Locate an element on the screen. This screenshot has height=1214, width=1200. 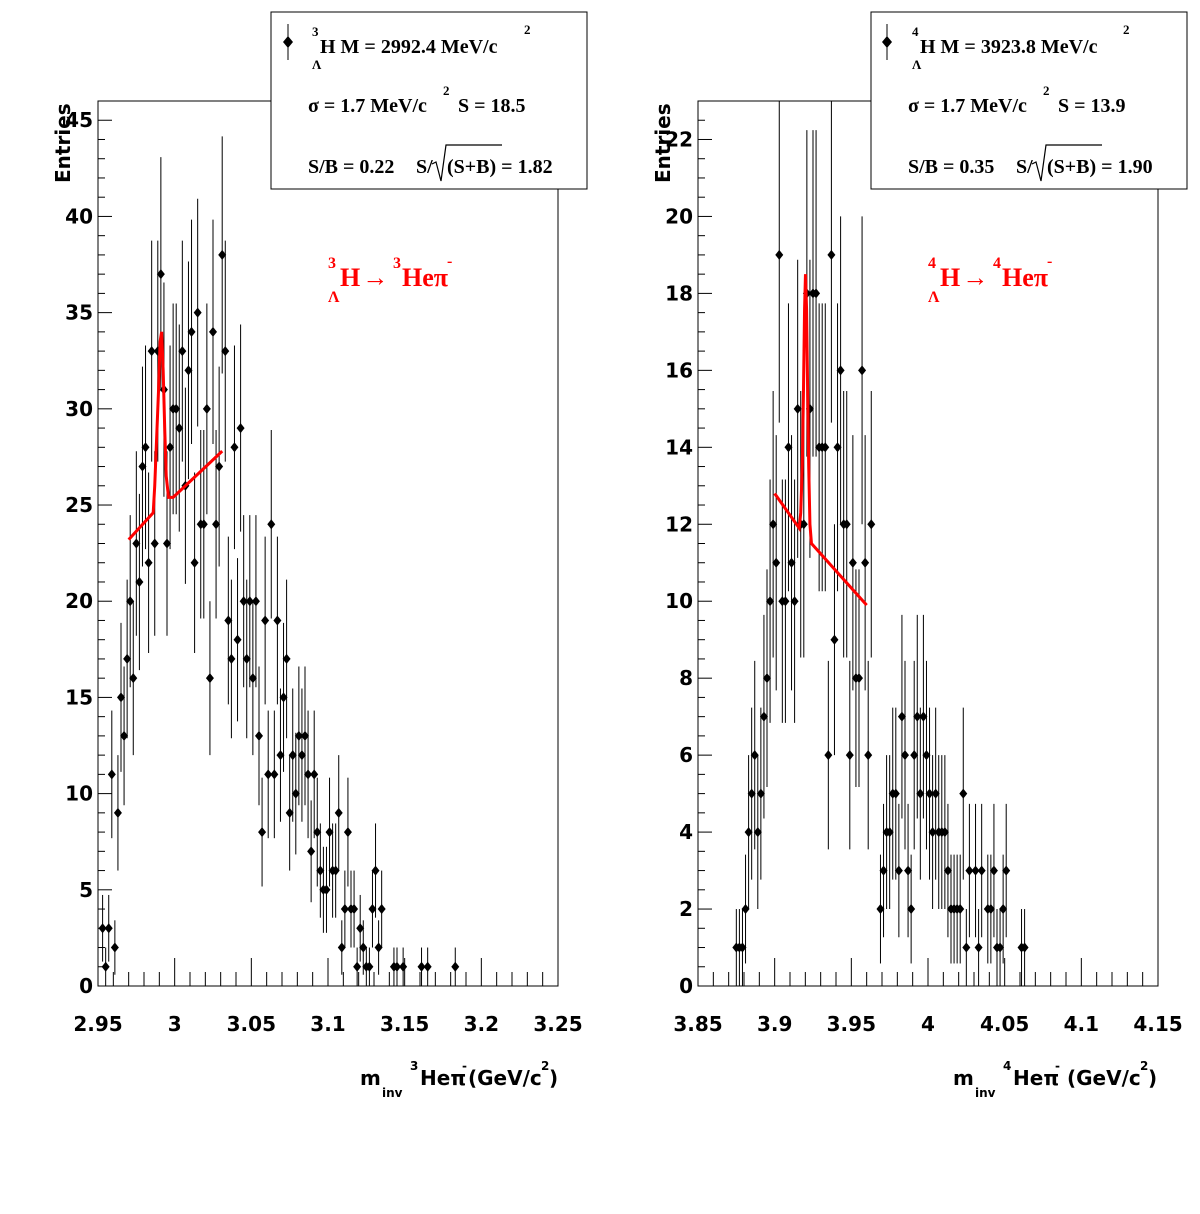
y-tick-label: 18 is located at coordinates (679, 293).